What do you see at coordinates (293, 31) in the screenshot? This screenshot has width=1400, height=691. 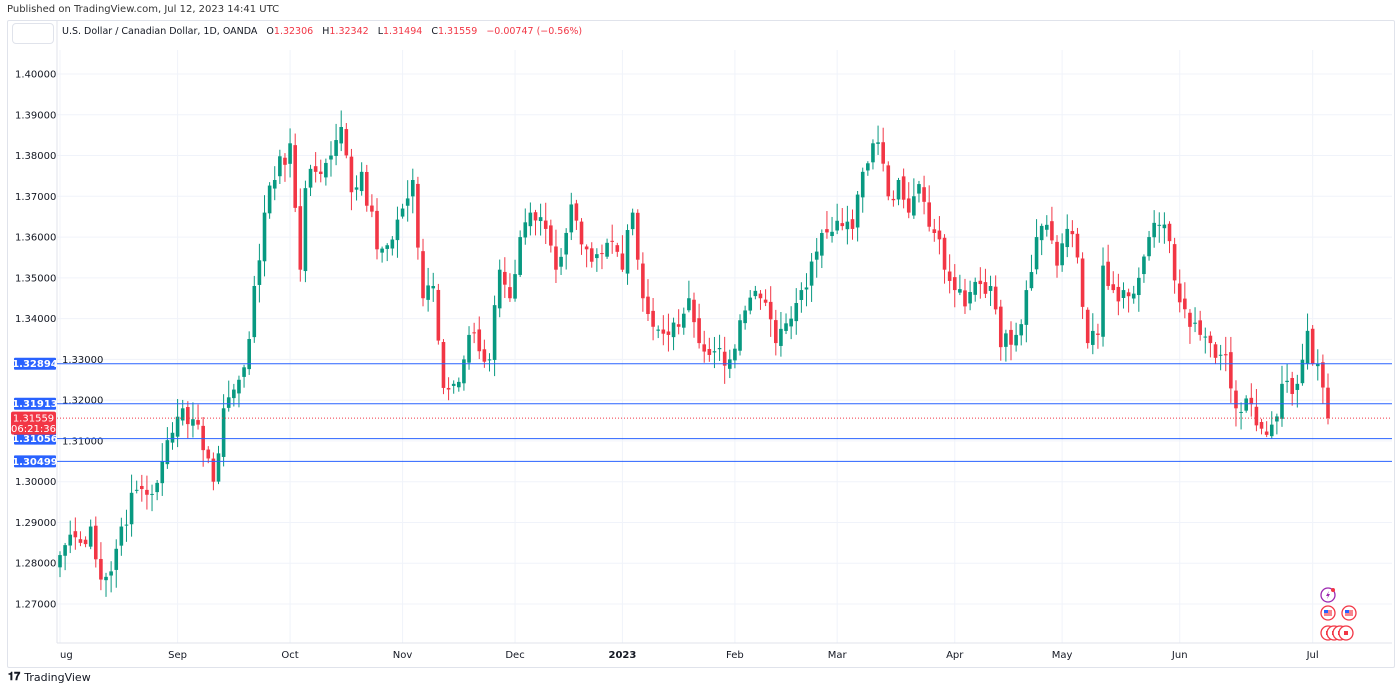 I see `open-value: 1.32306` at bounding box center [293, 31].